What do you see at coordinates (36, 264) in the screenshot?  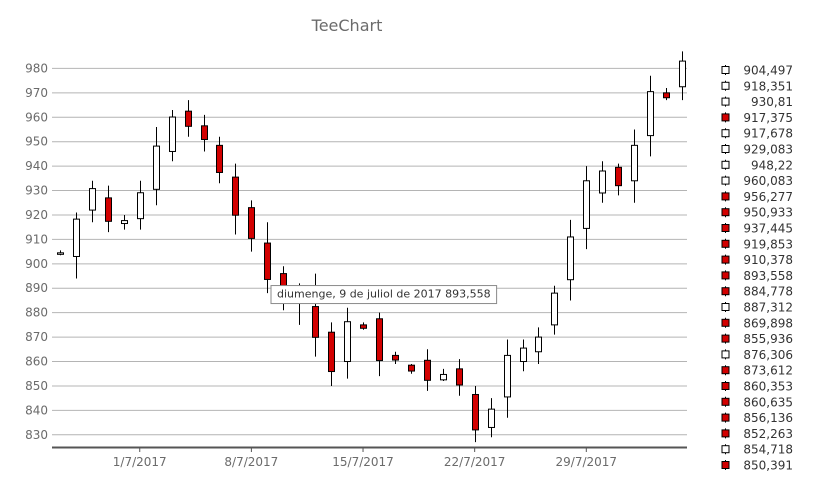 I see `y-tick-label: 900` at bounding box center [36, 264].